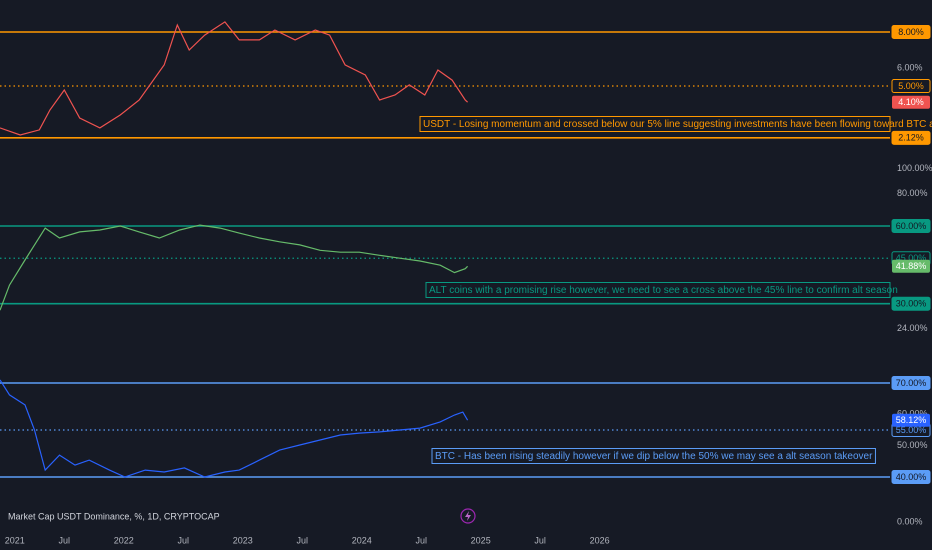 The width and height of the screenshot is (932, 550). I want to click on level-label: 70.00%, so click(911, 383).